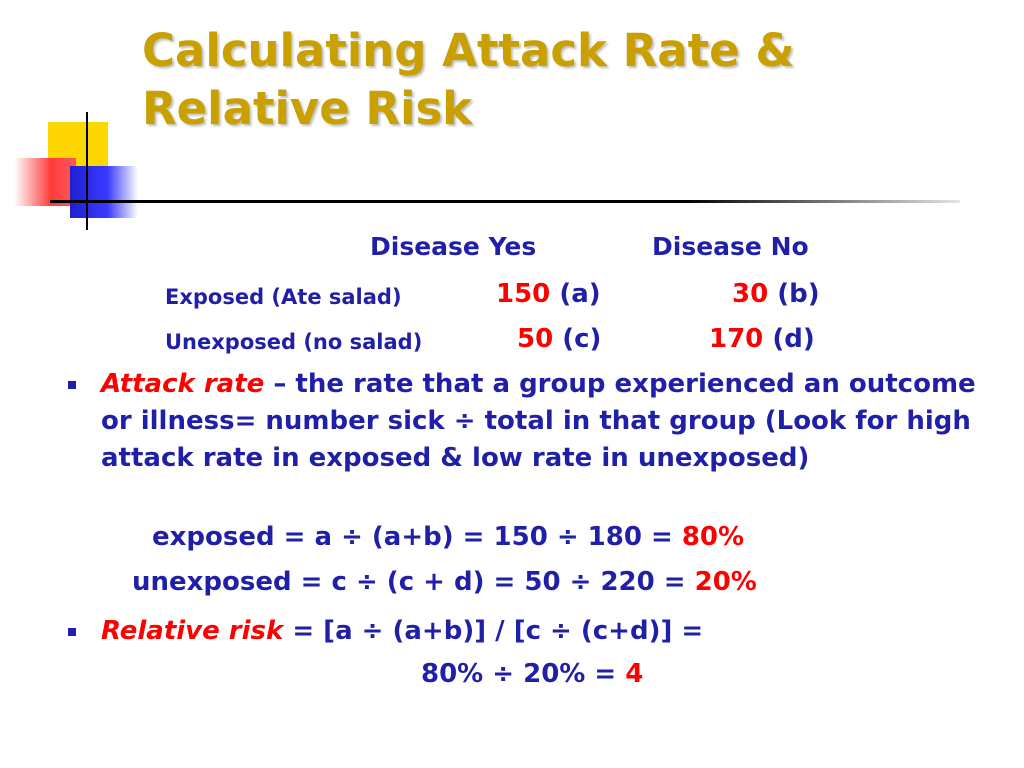  What do you see at coordinates (535, 339) in the screenshot?
I see `cell-c-value: 50` at bounding box center [535, 339].